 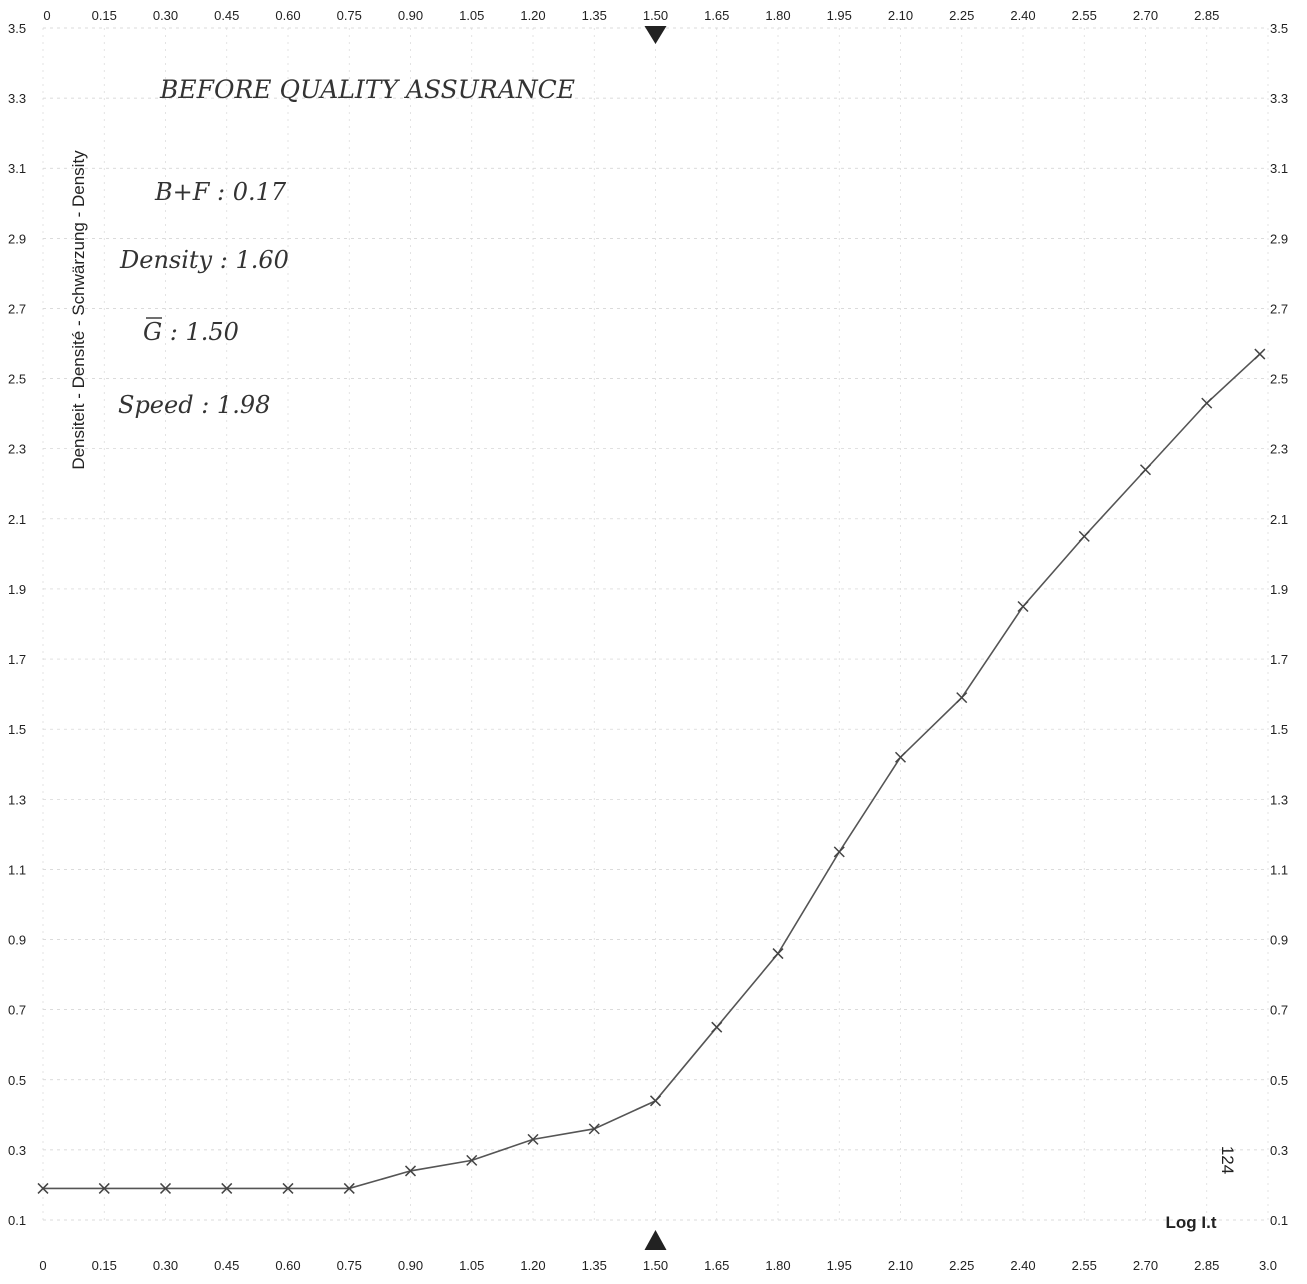 I want to click on y-tick-label-left: 0.1, so click(x=17, y=1220).